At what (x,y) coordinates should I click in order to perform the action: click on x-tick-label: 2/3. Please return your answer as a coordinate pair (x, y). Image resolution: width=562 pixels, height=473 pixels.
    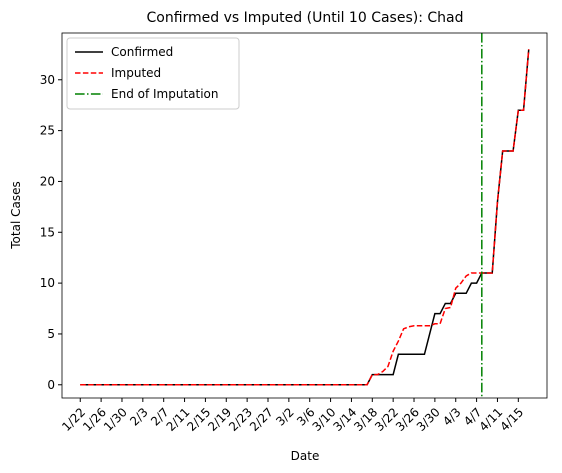
    Looking at the image, I should click on (139, 417).